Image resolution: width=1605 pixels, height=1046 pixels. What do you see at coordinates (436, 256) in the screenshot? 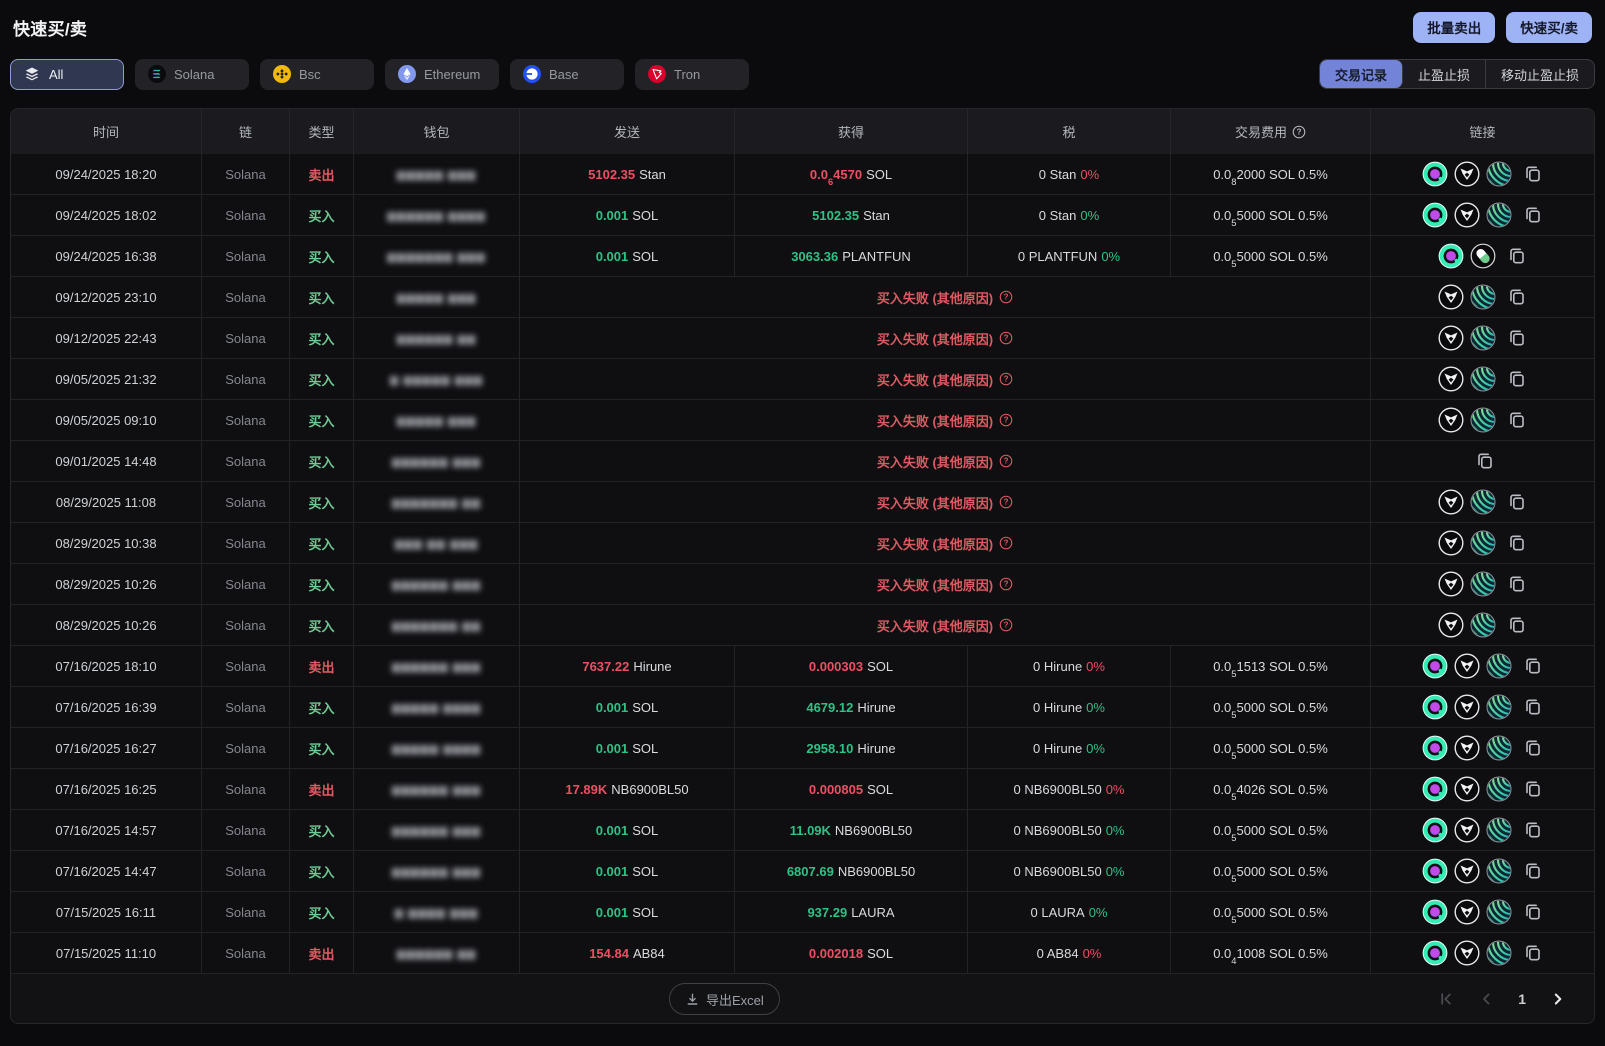
I see `wallet-address-redacted: ▆▆▆▆▆▆▆ ▆▆▆` at bounding box center [436, 256].